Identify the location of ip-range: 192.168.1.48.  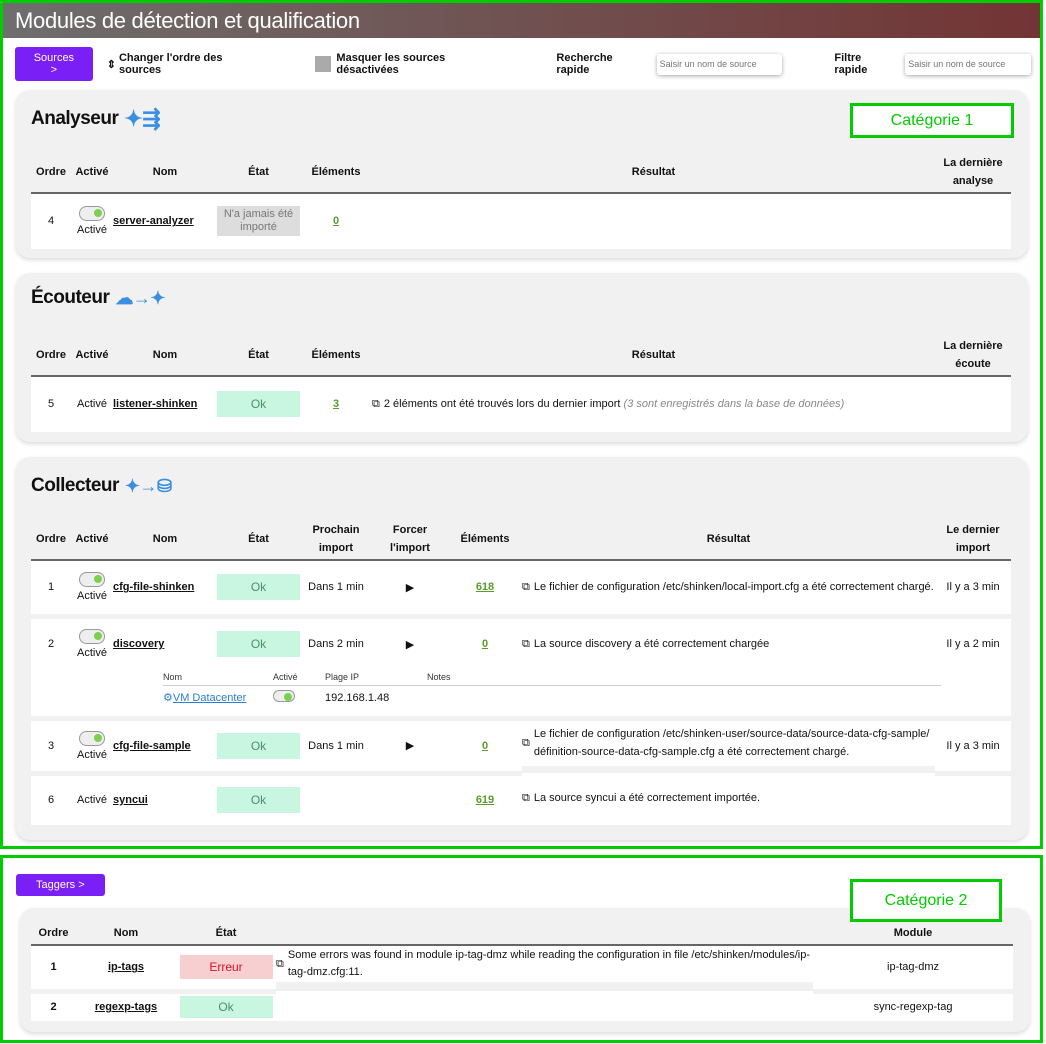
(357, 697).